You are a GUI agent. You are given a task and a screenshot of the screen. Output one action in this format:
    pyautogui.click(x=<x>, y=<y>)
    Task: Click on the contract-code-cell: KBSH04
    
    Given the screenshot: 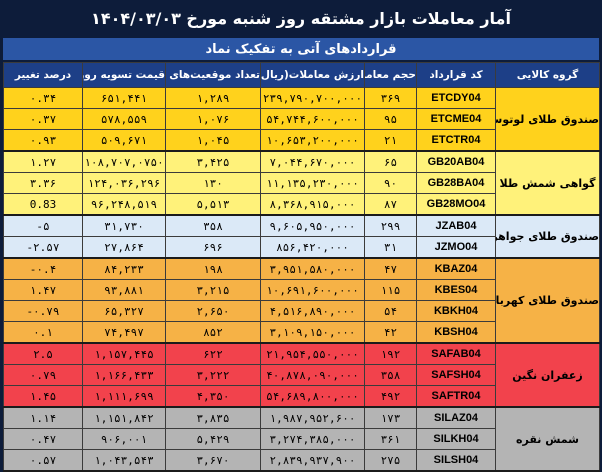 What is the action you would take?
    pyautogui.click(x=456, y=332)
    